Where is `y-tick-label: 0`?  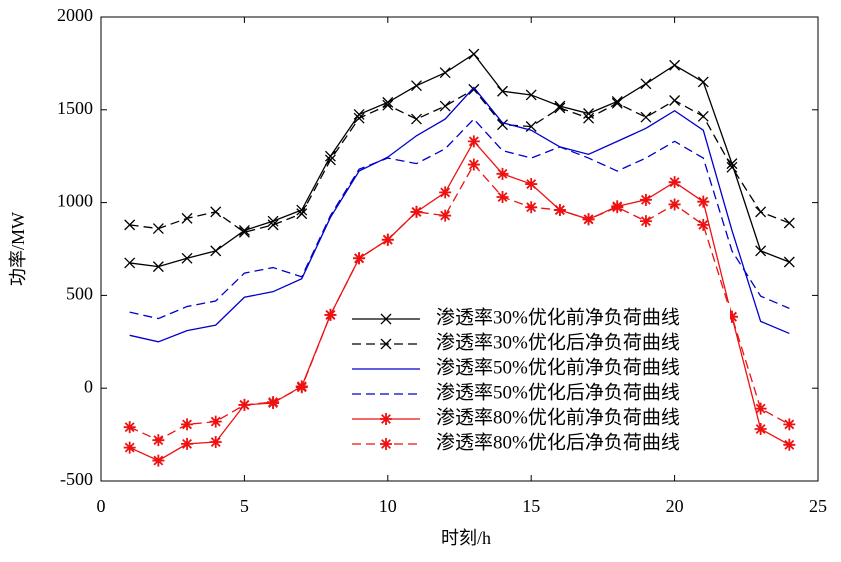
y-tick-label: 0 is located at coordinates (88, 386).